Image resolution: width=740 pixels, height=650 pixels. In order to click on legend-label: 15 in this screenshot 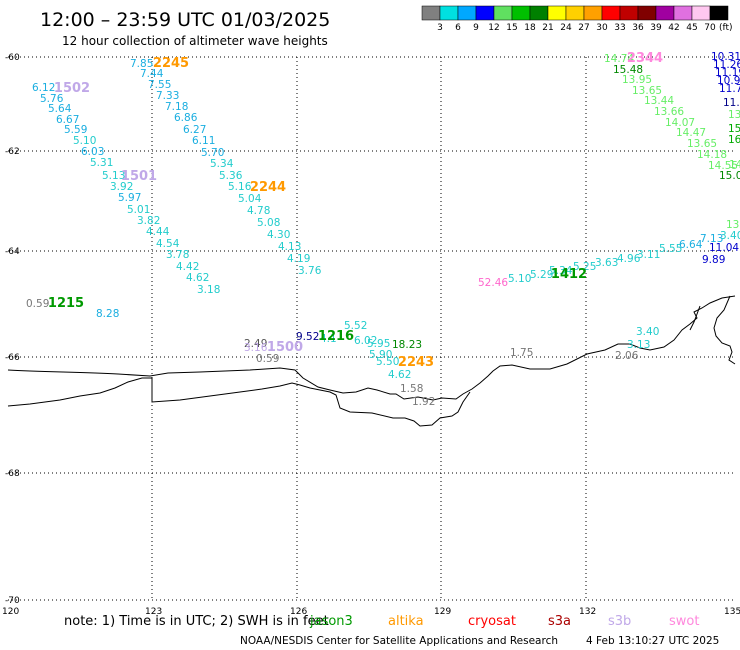, I will do `click(511, 28)`.